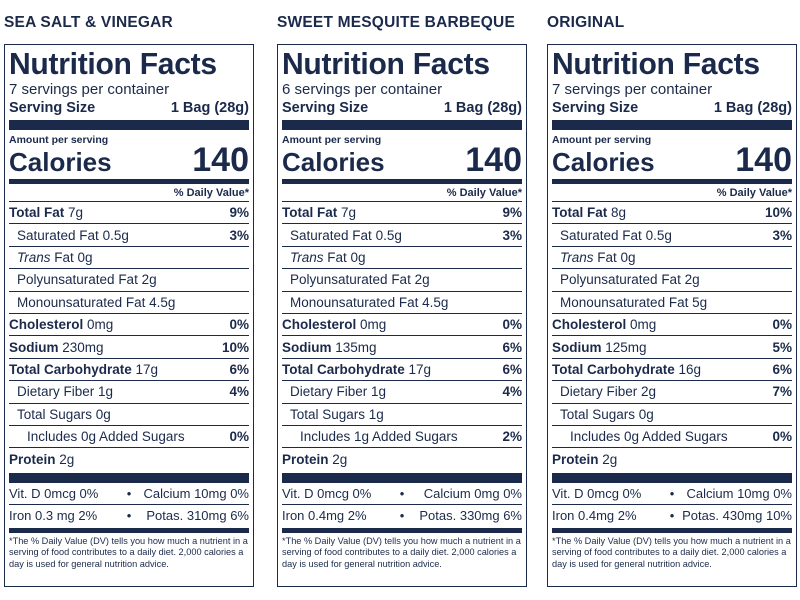 The image size is (800, 600). What do you see at coordinates (752, 108) in the screenshot?
I see `serving-size-value: 1 Bag (28g)` at bounding box center [752, 108].